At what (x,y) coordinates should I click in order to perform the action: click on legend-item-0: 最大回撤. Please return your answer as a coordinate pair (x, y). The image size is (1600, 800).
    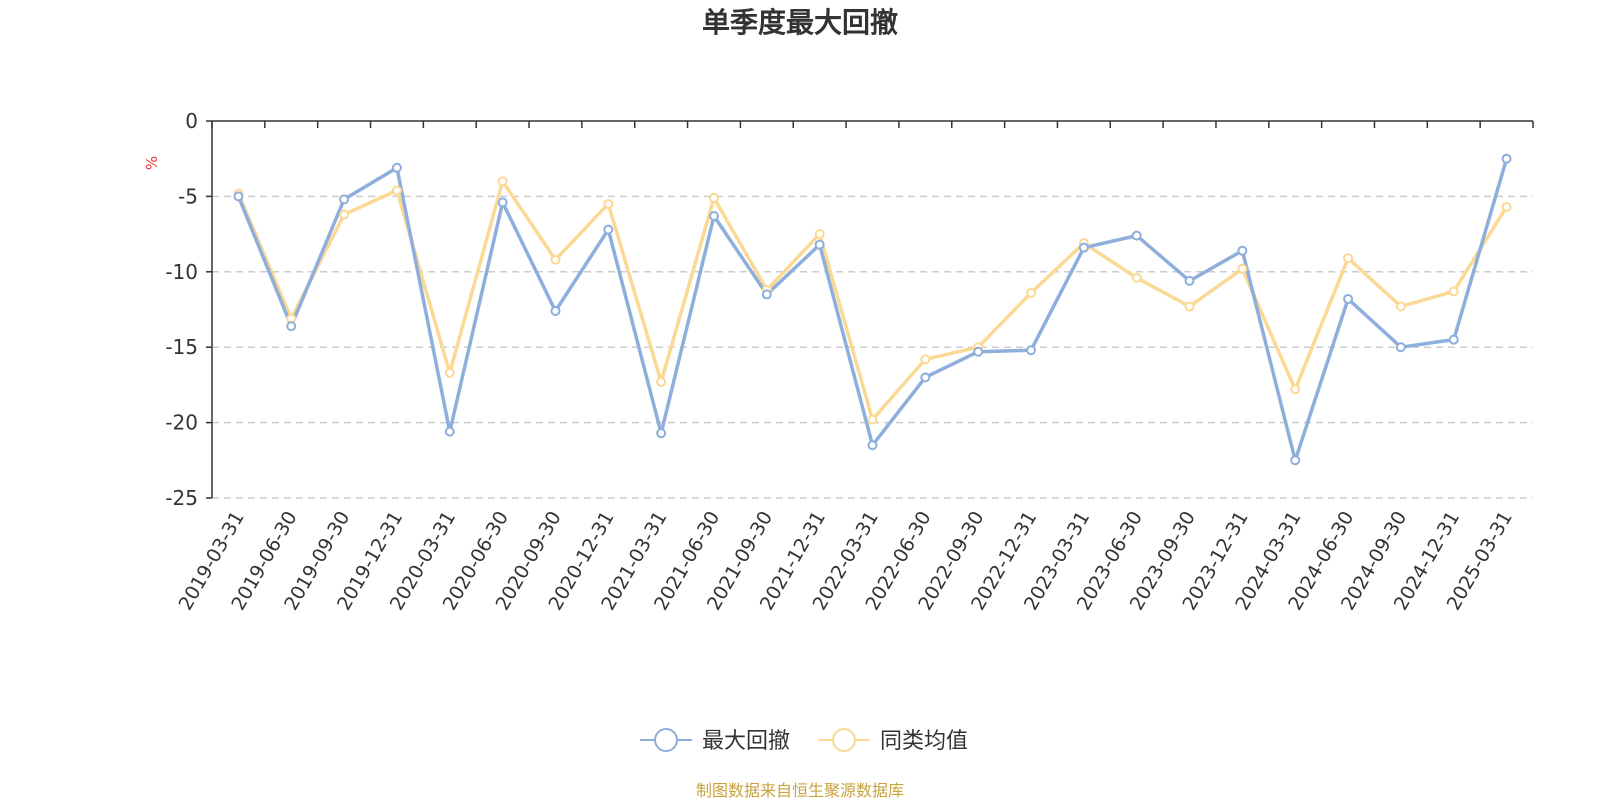
    Looking at the image, I should click on (715, 741).